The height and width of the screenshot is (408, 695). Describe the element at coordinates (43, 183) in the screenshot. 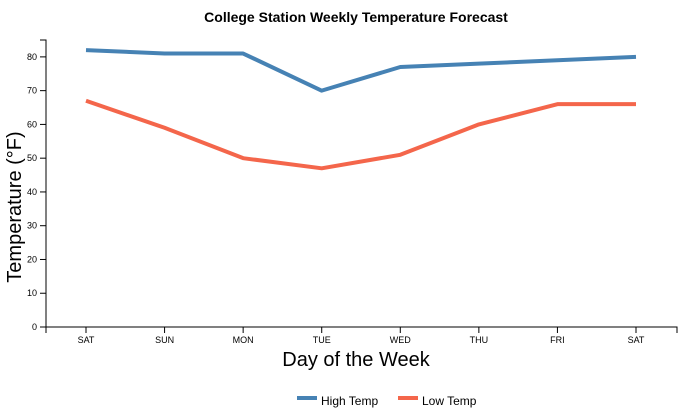

I see `y-axis-line` at that location.